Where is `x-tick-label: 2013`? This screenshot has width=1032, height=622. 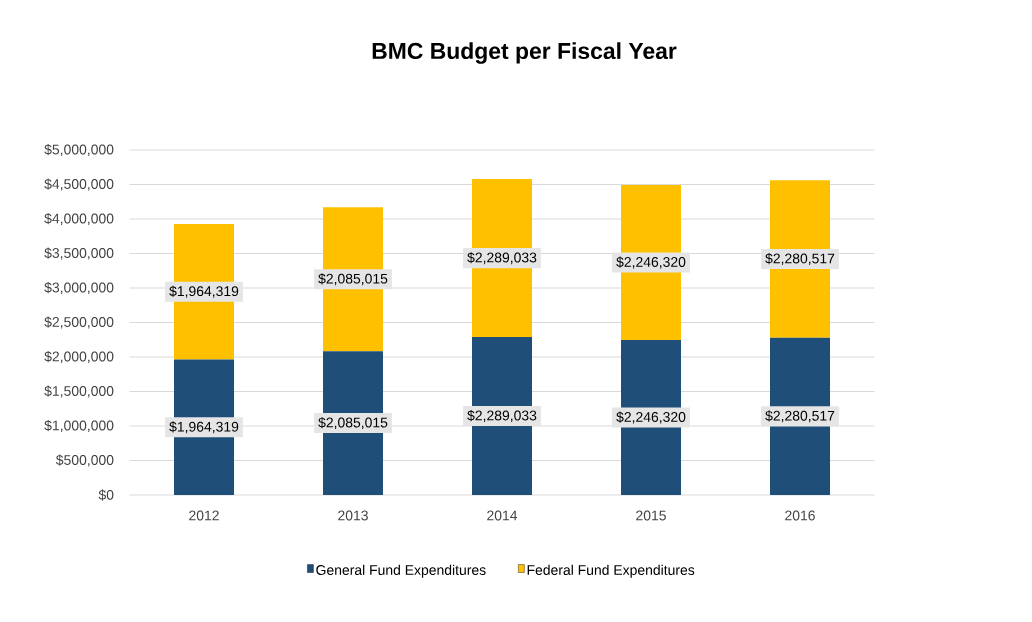 x-tick-label: 2013 is located at coordinates (353, 515).